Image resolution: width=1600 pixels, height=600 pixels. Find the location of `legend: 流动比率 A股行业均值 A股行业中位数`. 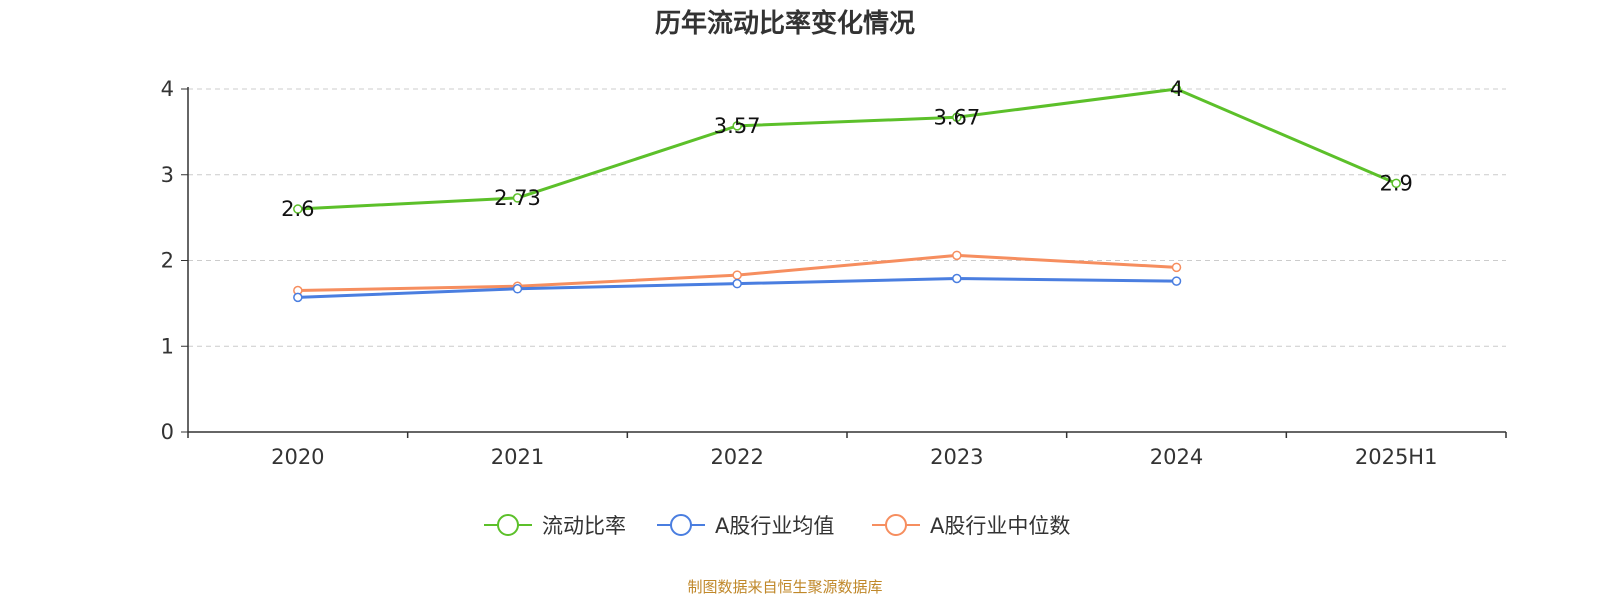

legend: 流动比率 A股行业均值 A股行业中位数 is located at coordinates (777, 526).